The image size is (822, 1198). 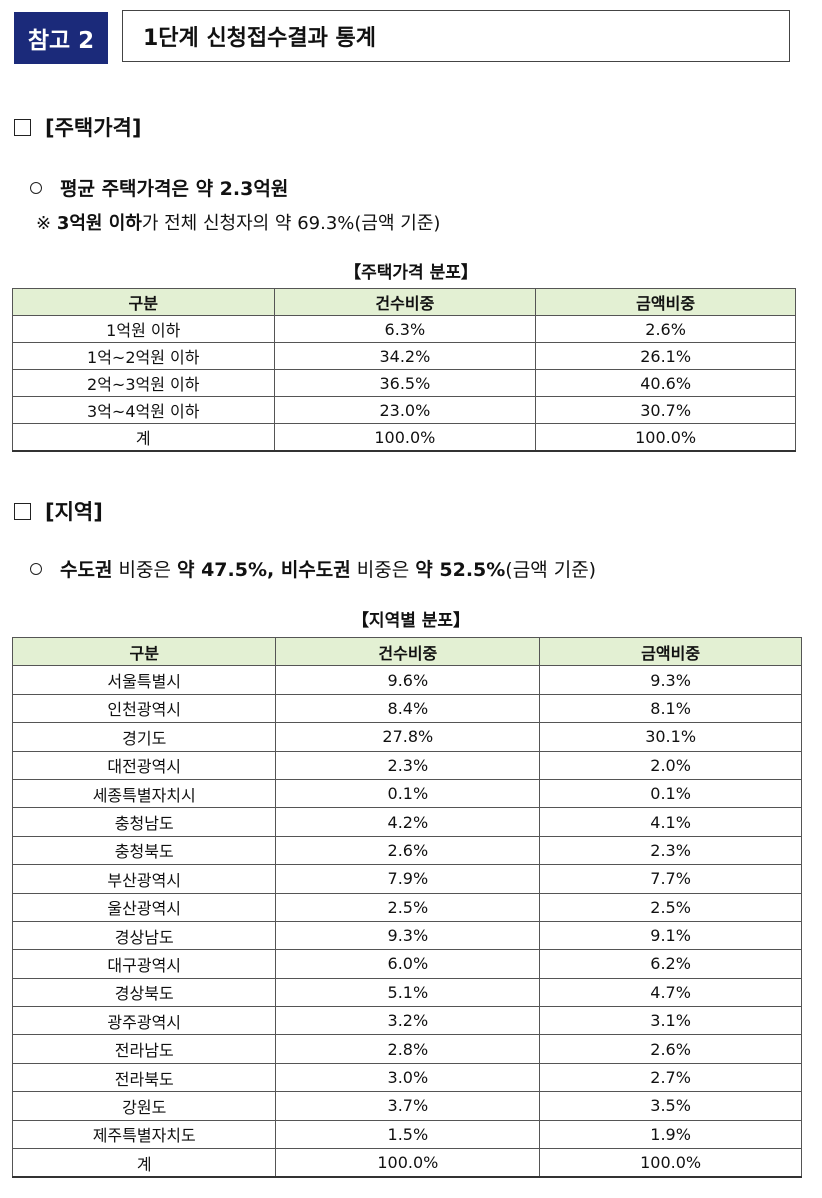 I want to click on table-row: 광주광역시 3.2% 3.1%, so click(x=406, y=1021).